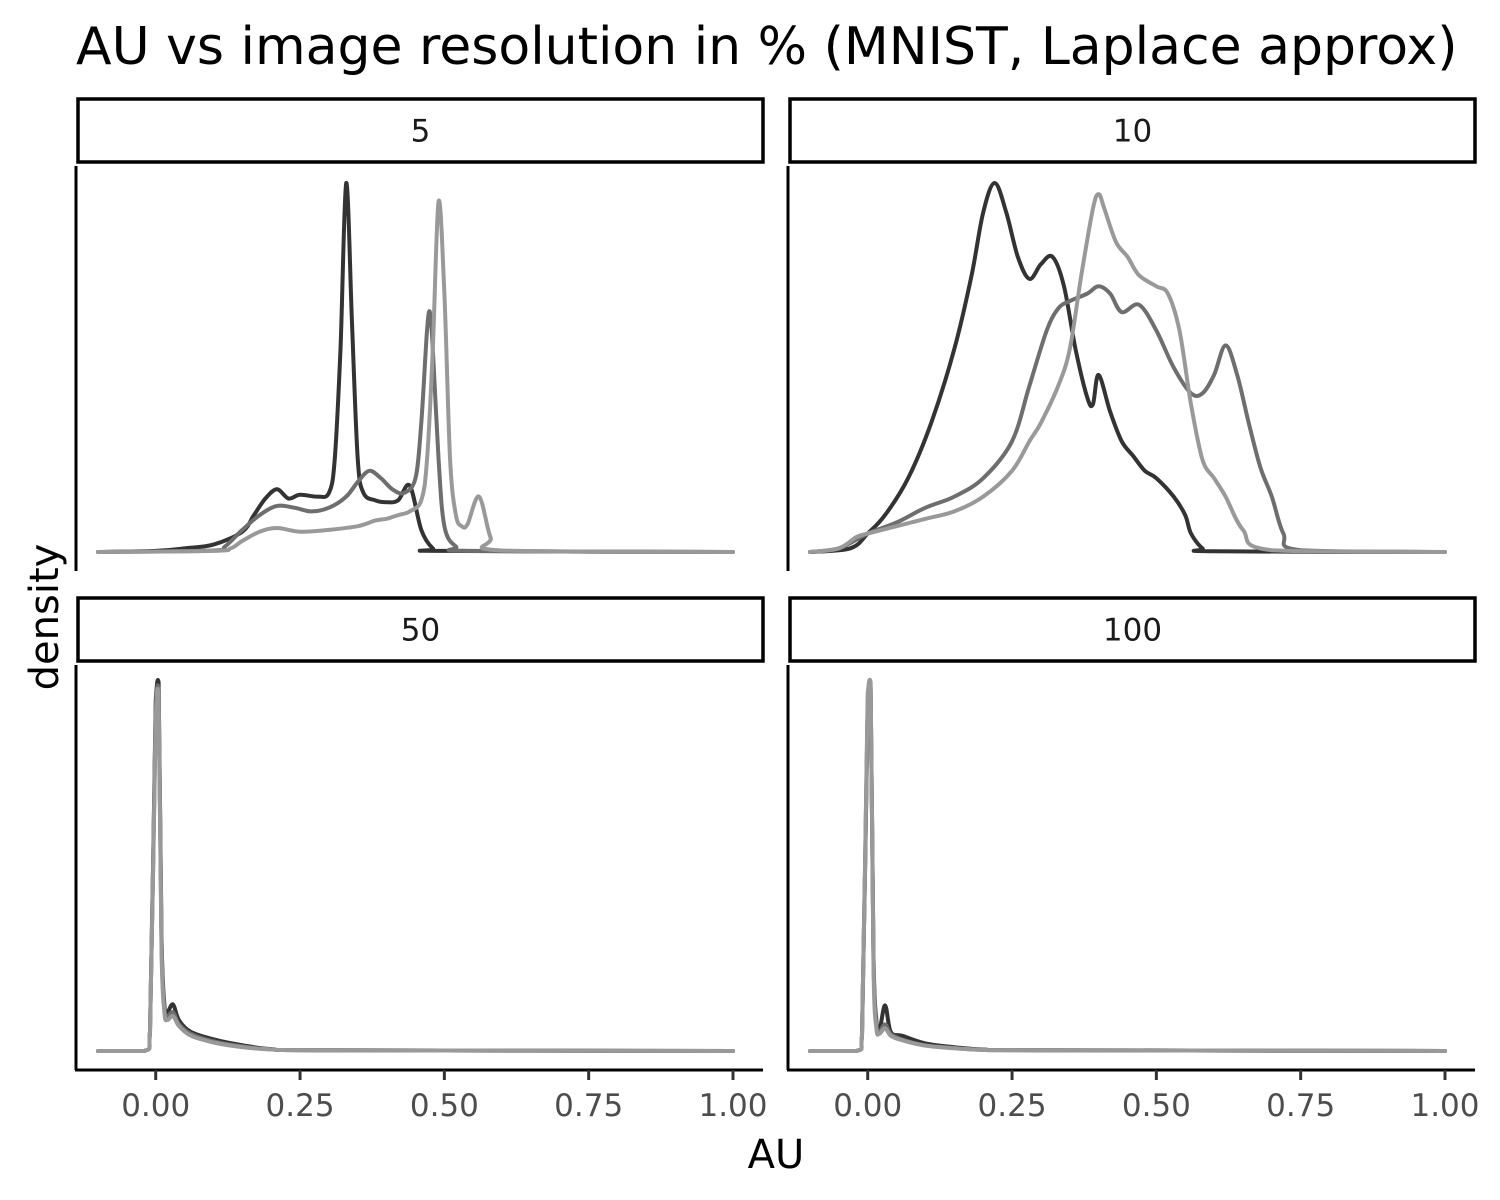  I want to click on facet-strip-label: 10, so click(1132, 132).